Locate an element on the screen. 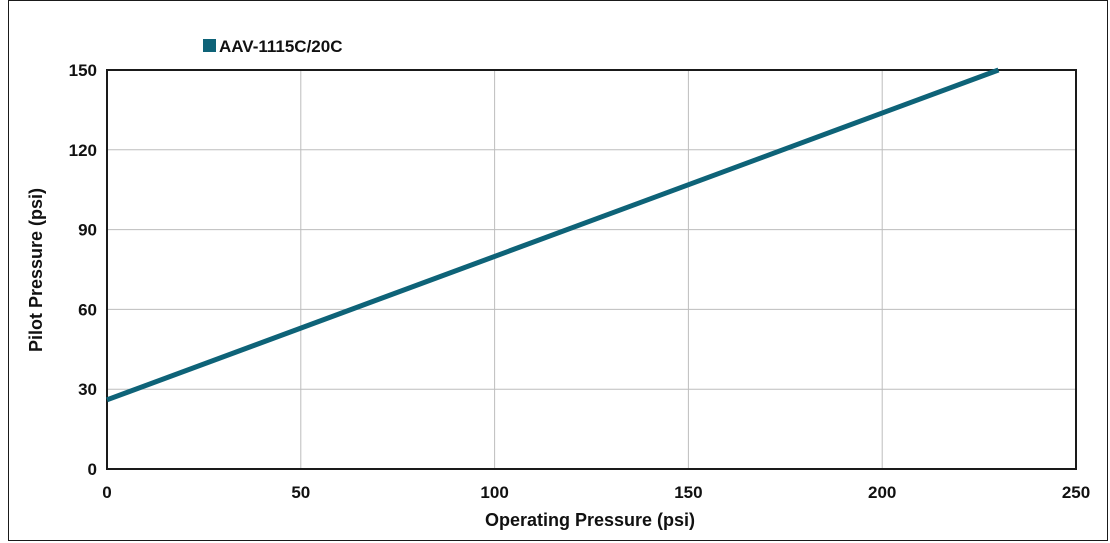  x-tick-label: 50 is located at coordinates (300, 492).